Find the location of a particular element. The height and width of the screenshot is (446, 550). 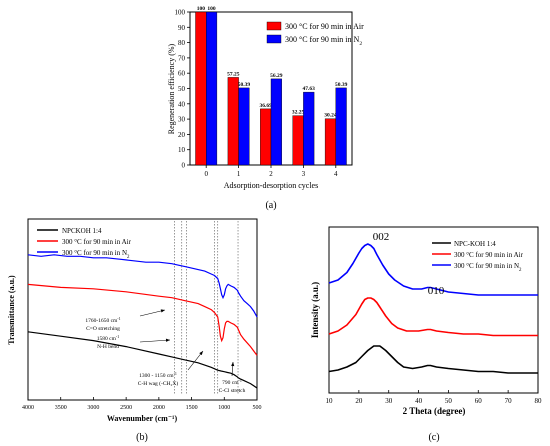

legend-label-c: 300 °C for 90 min in N2 is located at coordinates (488, 267).